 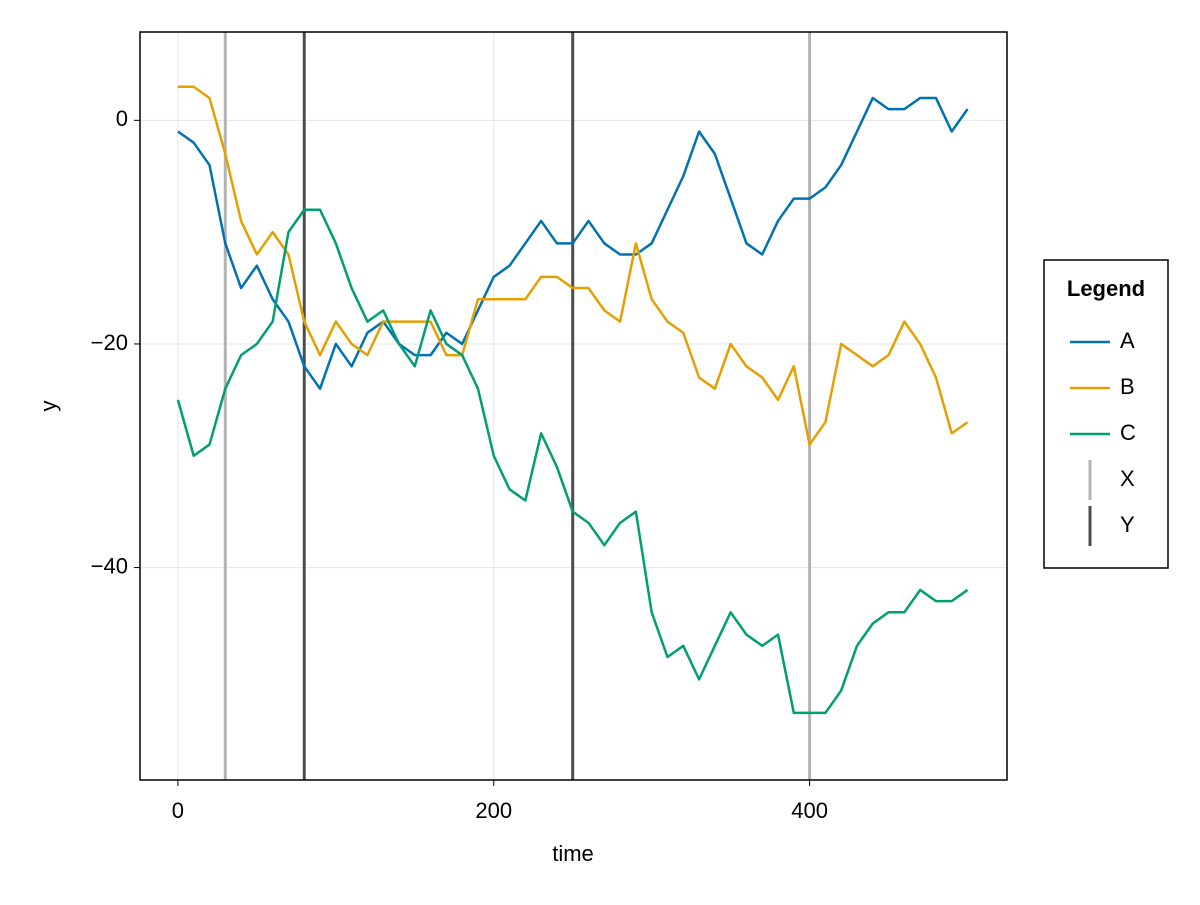 I want to click on legend-label: Y, so click(x=1127, y=524).